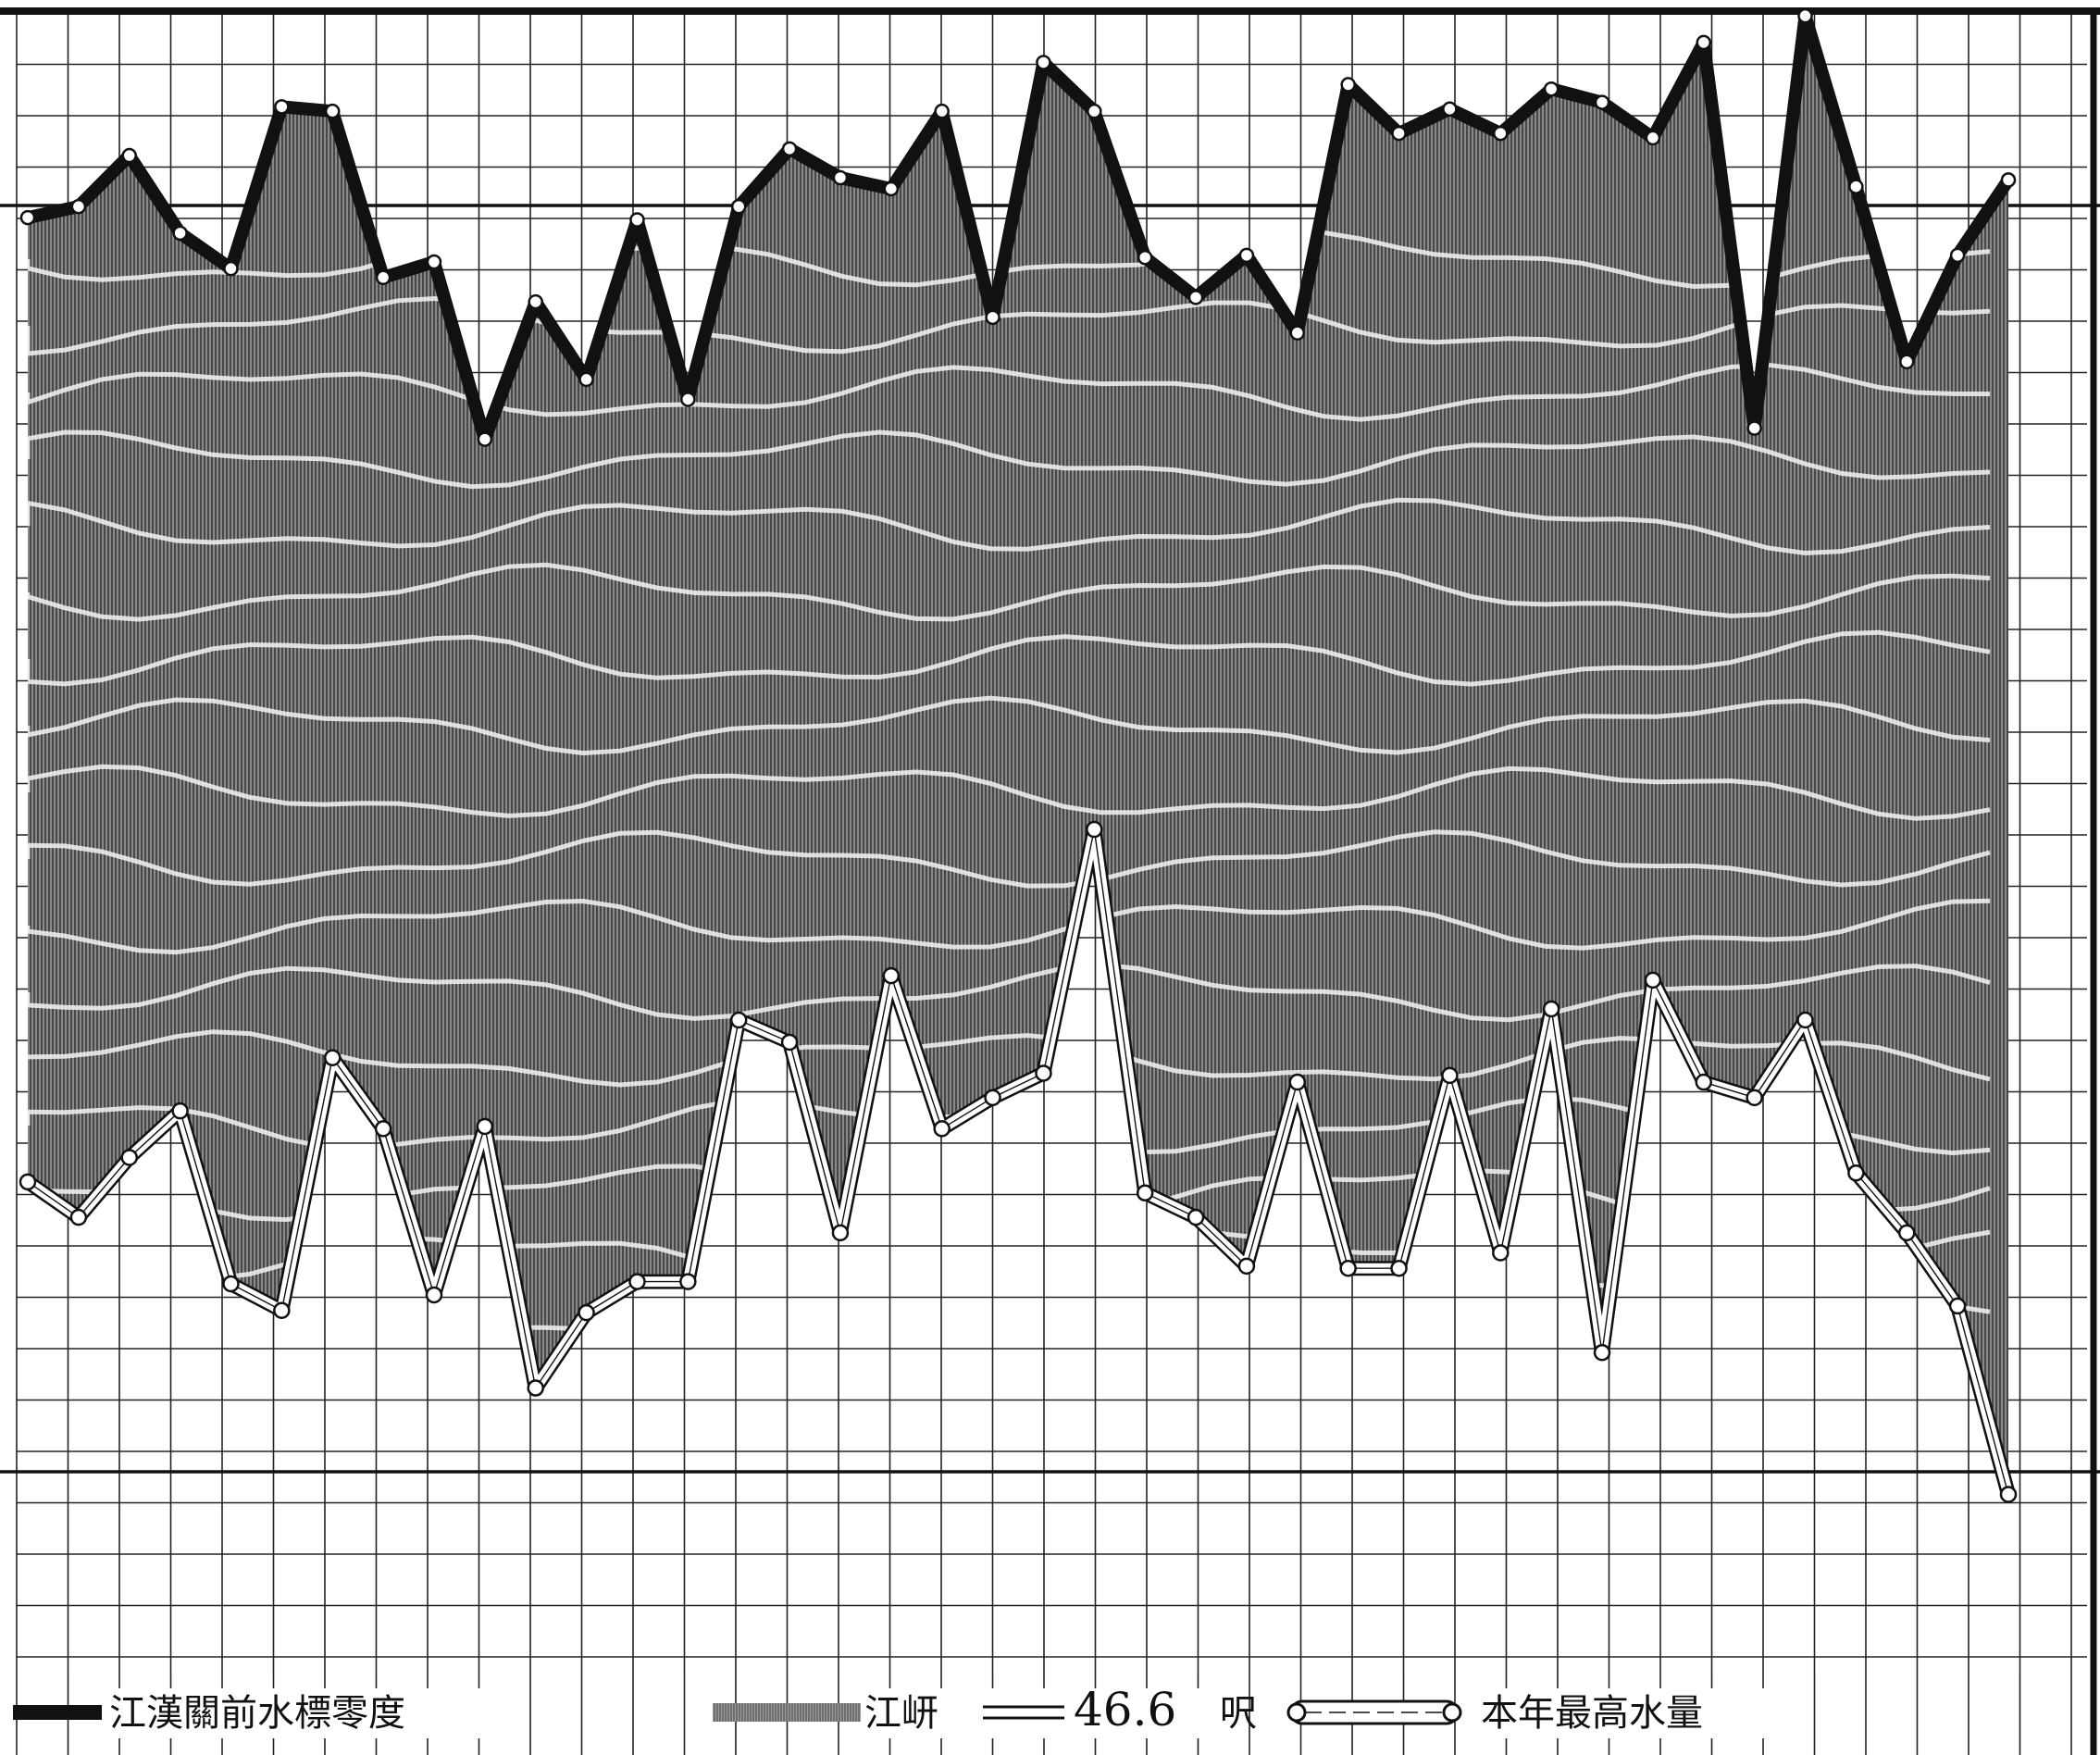 The width and height of the screenshot is (2100, 1755). Describe the element at coordinates (1238, 1713) in the screenshot. I see `legend-unit: 呎` at that location.